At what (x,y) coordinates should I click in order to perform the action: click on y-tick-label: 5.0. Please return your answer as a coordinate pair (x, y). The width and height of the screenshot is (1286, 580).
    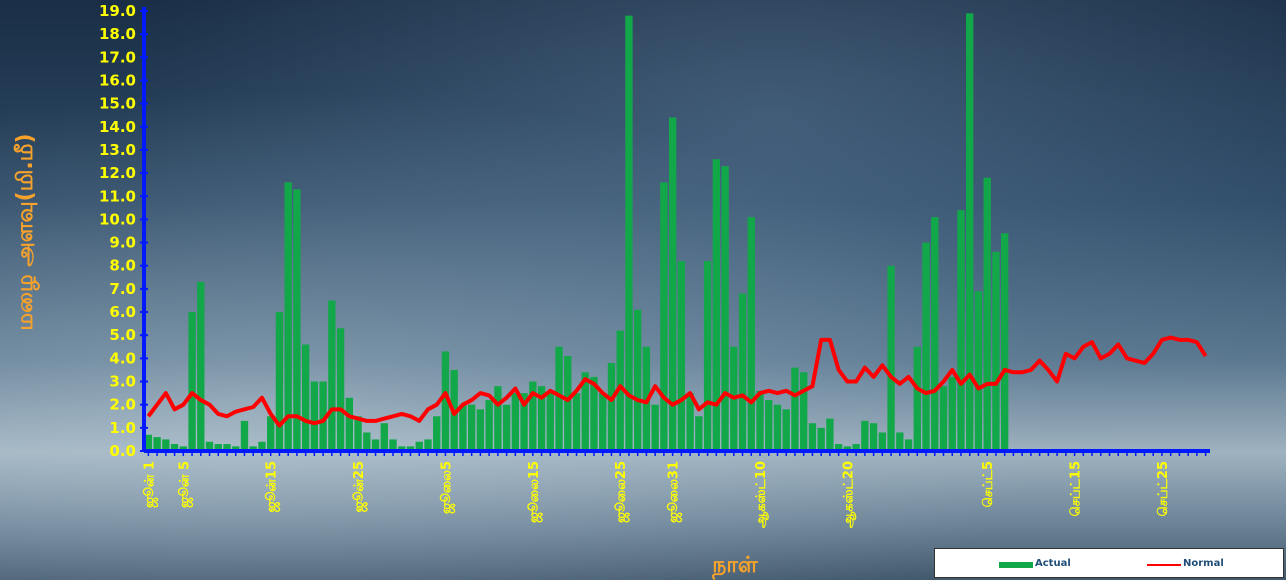
    Looking at the image, I should click on (122, 335).